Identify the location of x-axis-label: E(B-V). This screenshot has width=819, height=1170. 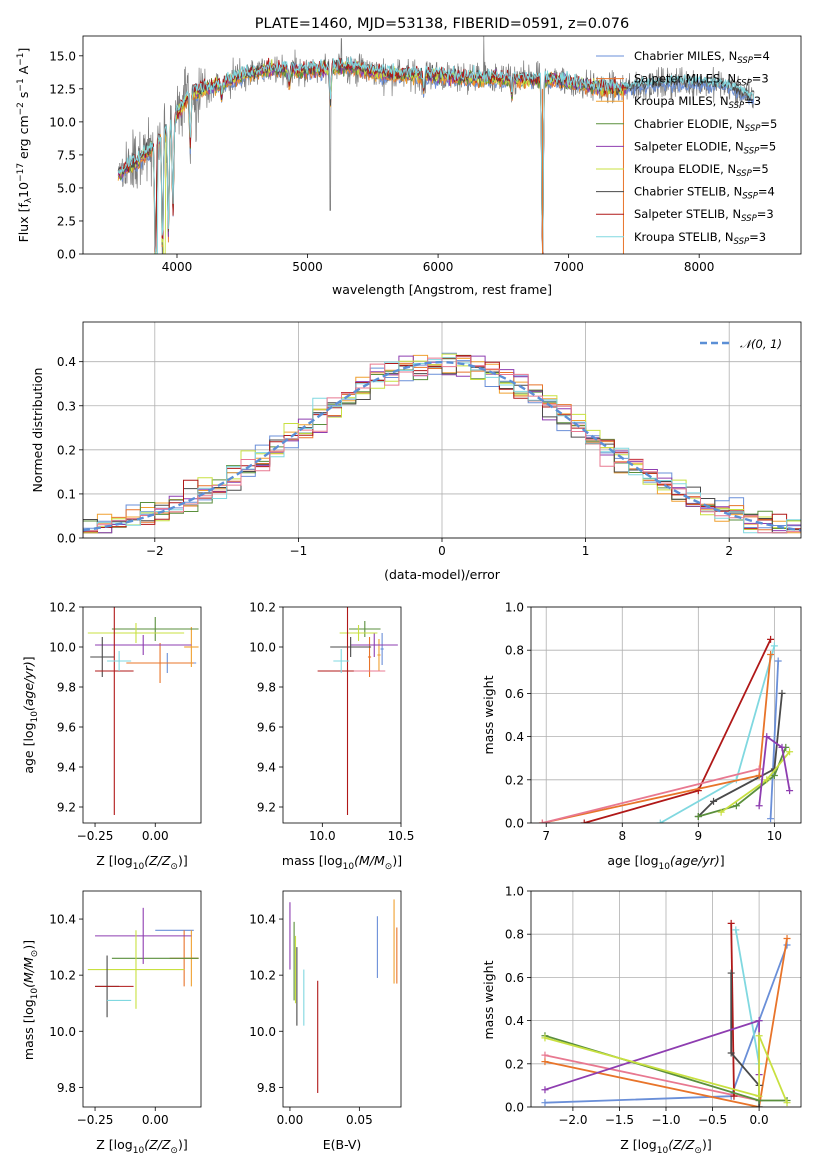
(342, 1144).